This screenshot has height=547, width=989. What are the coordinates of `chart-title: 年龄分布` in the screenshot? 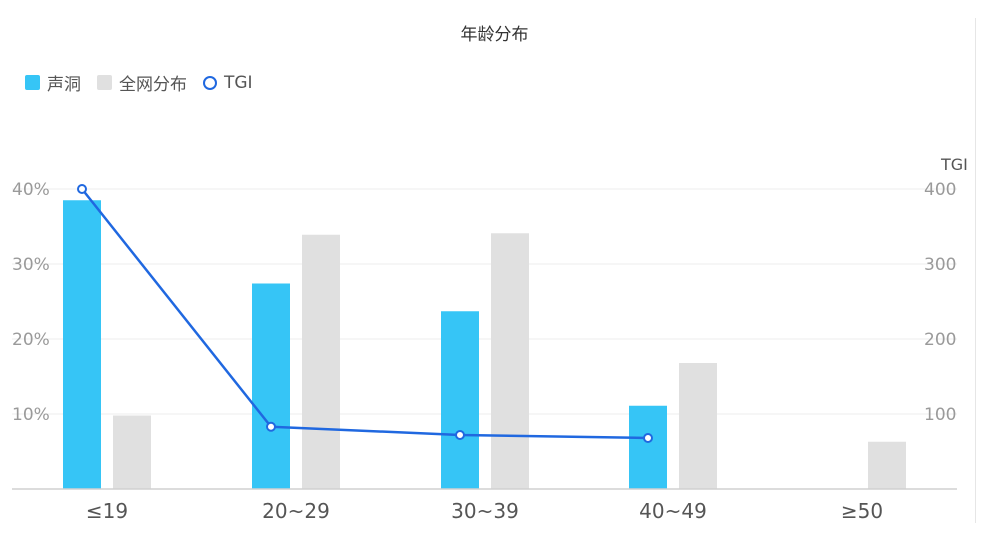 It's located at (494, 35).